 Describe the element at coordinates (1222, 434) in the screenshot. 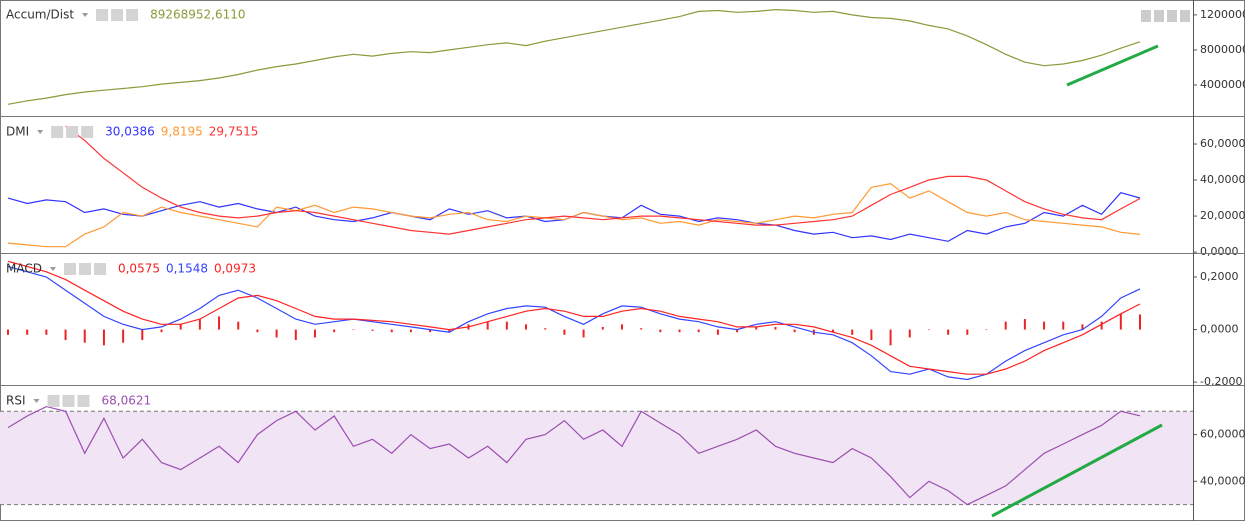

I see `y-tick-label: 60,0000` at that location.